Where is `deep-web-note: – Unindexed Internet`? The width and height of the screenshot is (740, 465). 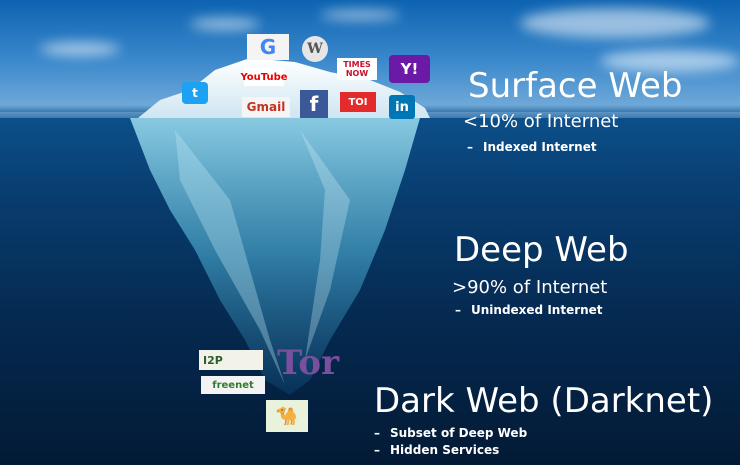 deep-web-note: – Unindexed Internet is located at coordinates (529, 310).